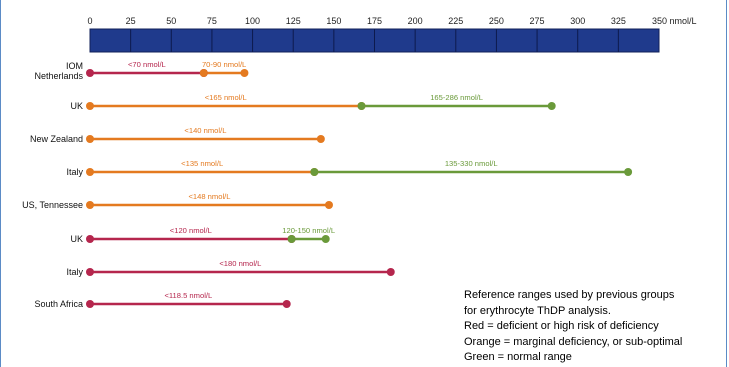 The height and width of the screenshot is (367, 729). Describe the element at coordinates (162, 300) in the screenshot. I see `chart-row: South Africa <118.5 nmol/L` at that location.